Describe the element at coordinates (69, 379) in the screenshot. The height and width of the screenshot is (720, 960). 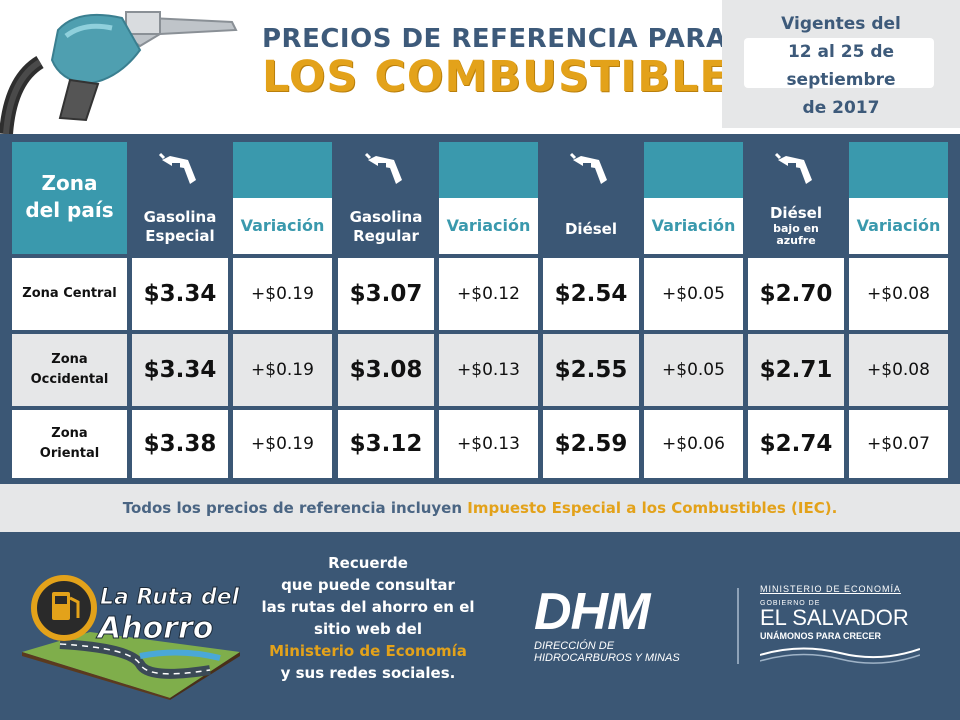
I see `zone-name-line-2: Occidental` at that location.